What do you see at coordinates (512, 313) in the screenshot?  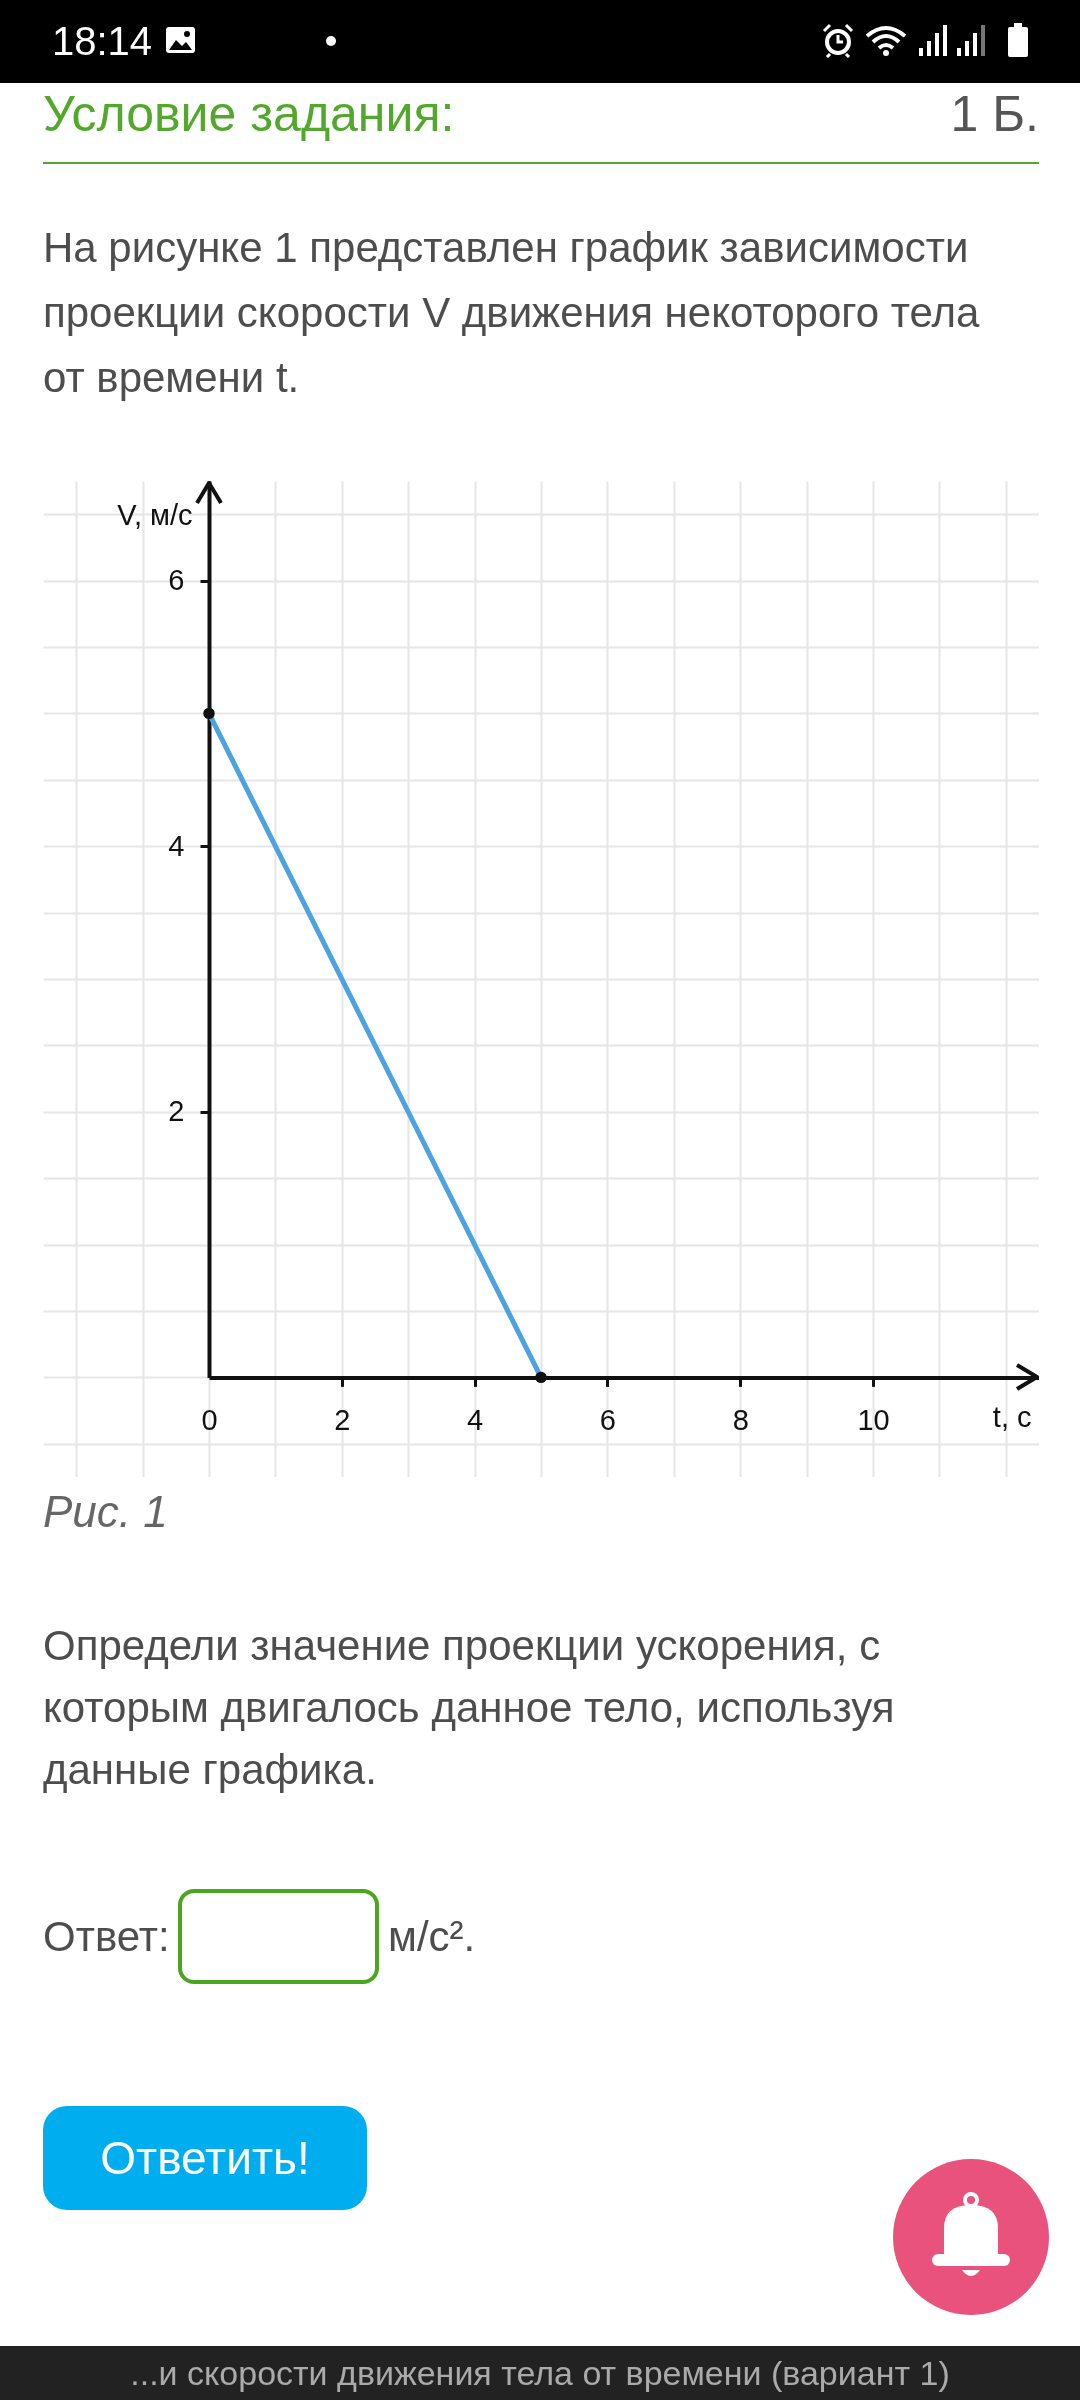 I see `text: На рисунке 1 представлен график зависимости проекции скорости V движения некоторого тела от времени t.` at bounding box center [512, 313].